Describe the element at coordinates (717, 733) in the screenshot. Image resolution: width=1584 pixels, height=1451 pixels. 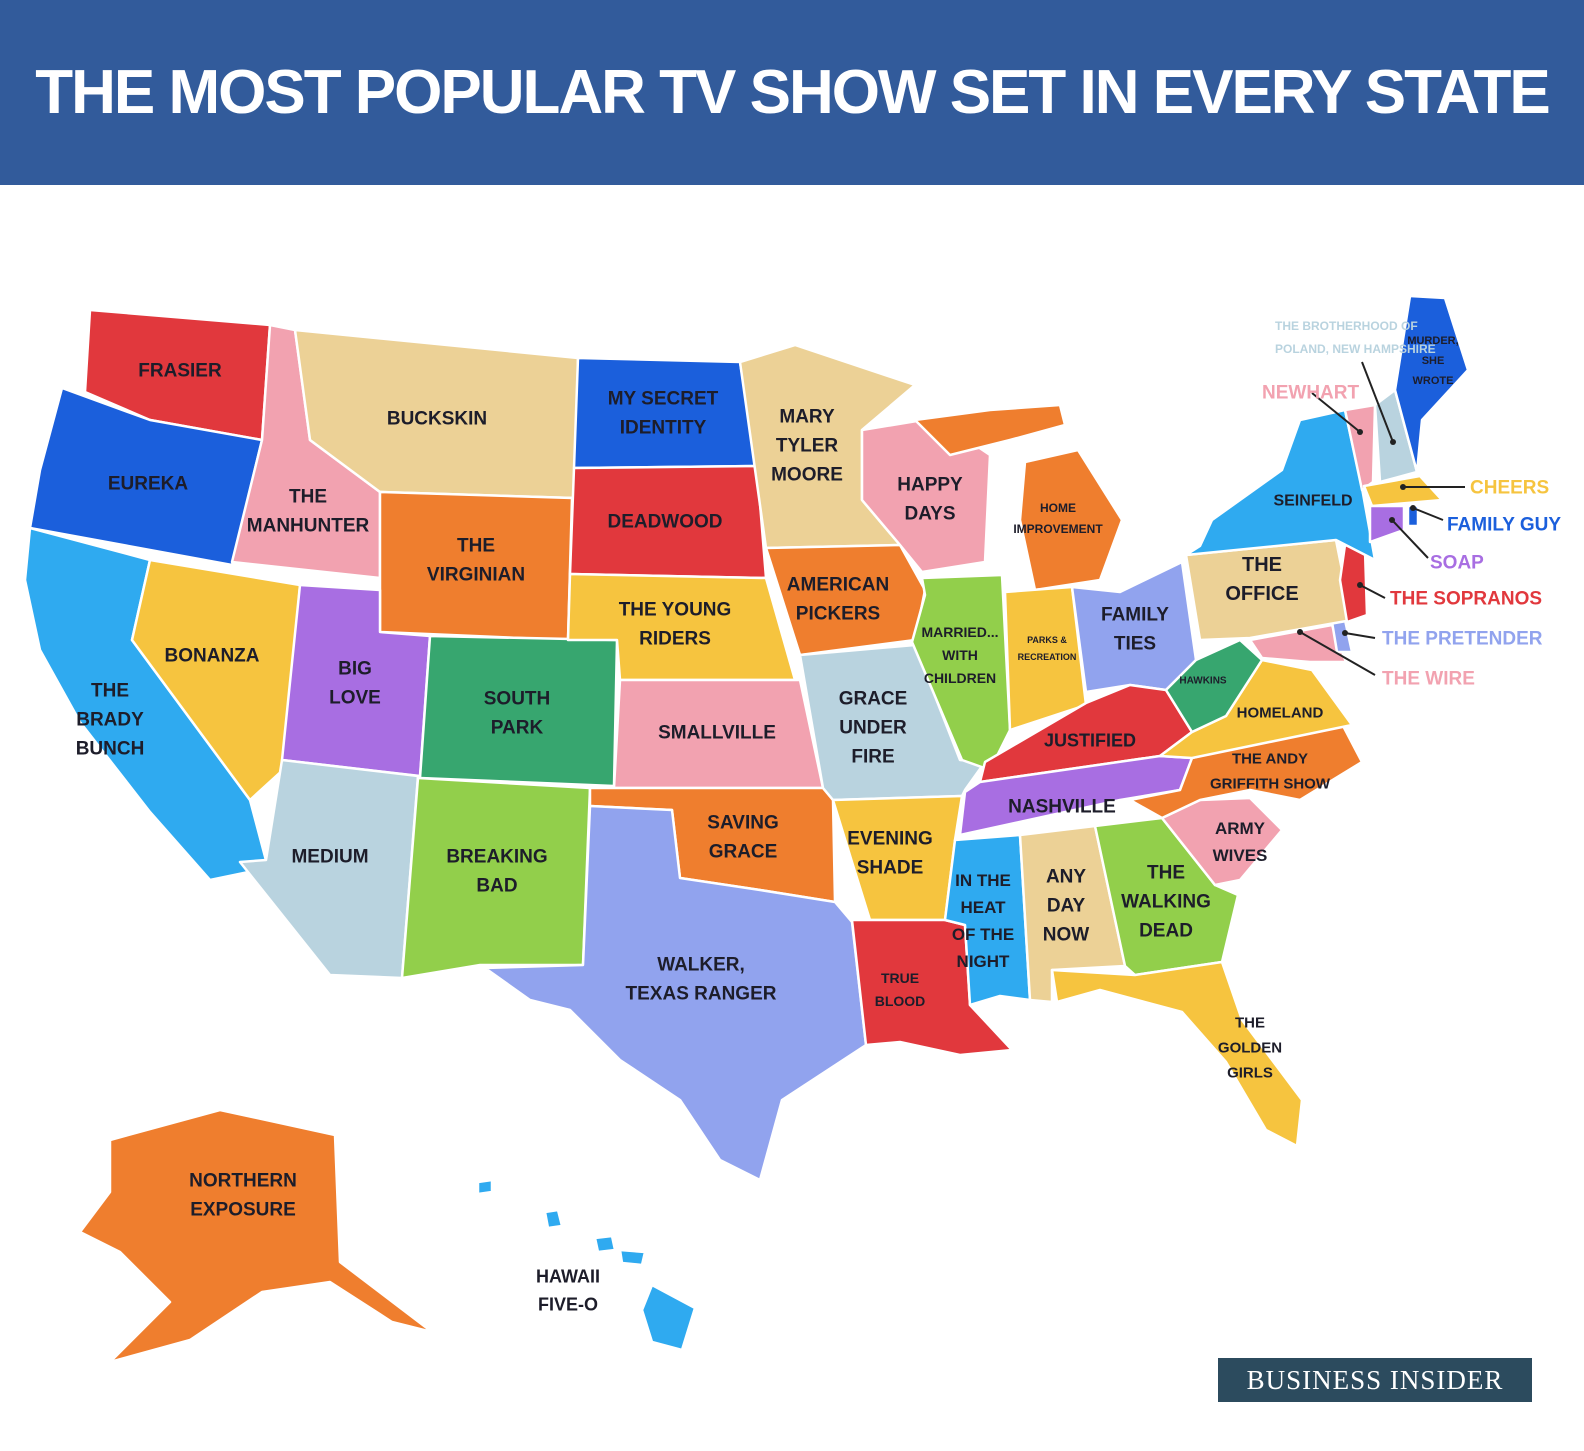
I see `show-label: SMALLVILLE` at that location.